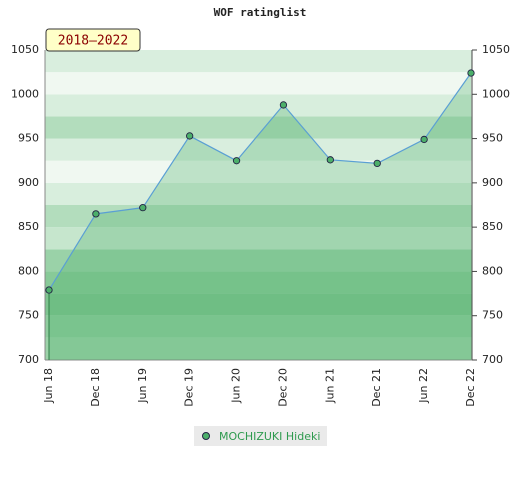  Describe the element at coordinates (28, 138) in the screenshot. I see `y-tick-label: 950` at that location.